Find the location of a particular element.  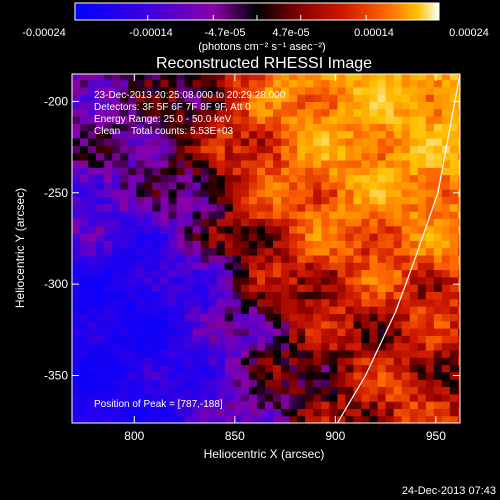

info-detectors: Detectors: 3F 5F 6F 7F 8F 9F, Att 0 is located at coordinates (172, 107).